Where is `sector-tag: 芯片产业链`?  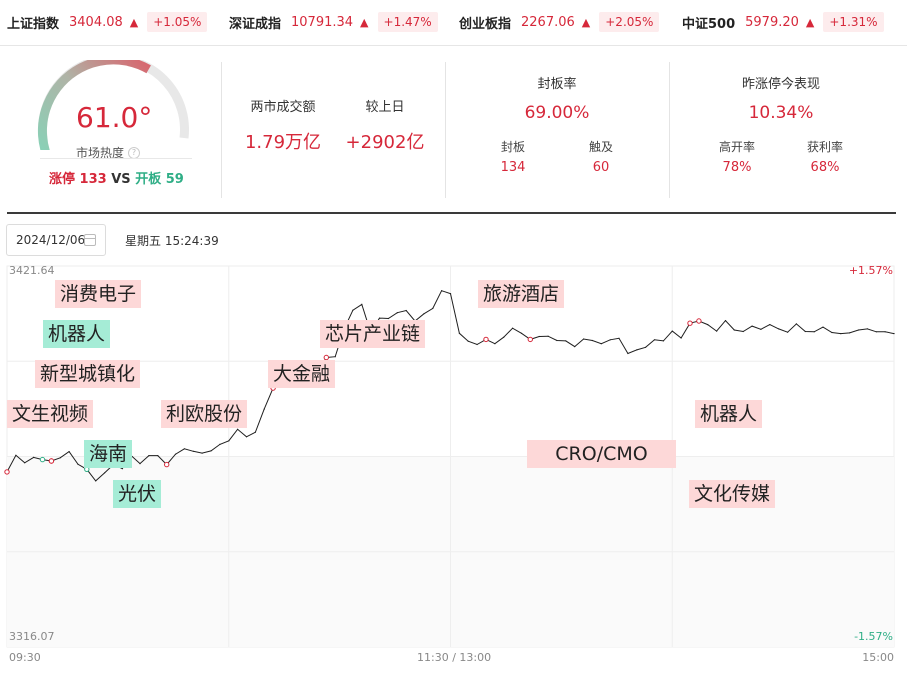 sector-tag: 芯片产业链 is located at coordinates (373, 334).